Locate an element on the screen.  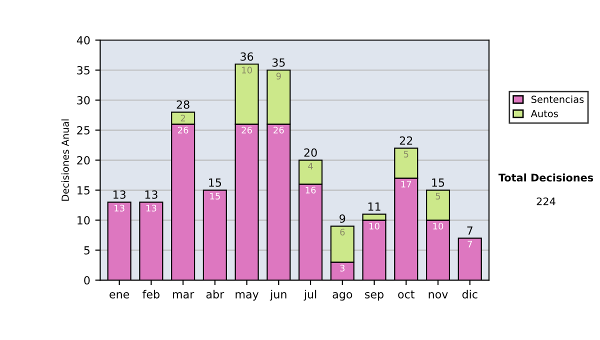
total-label: 11 is located at coordinates (374, 206).